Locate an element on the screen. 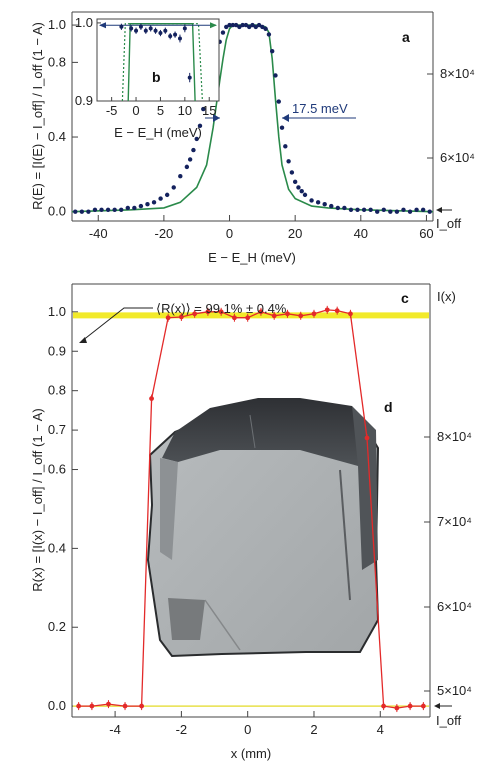  panel-c-ytick-label: 0.2 is located at coordinates (57, 626).